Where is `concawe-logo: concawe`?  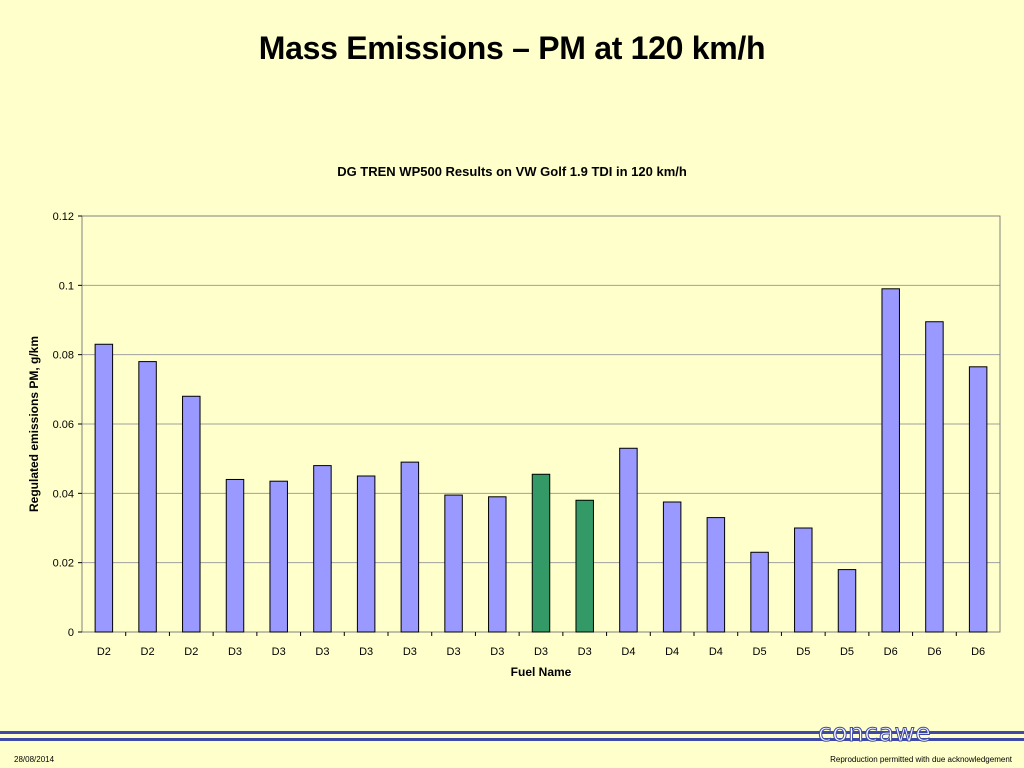 concawe-logo: concawe is located at coordinates (874, 733).